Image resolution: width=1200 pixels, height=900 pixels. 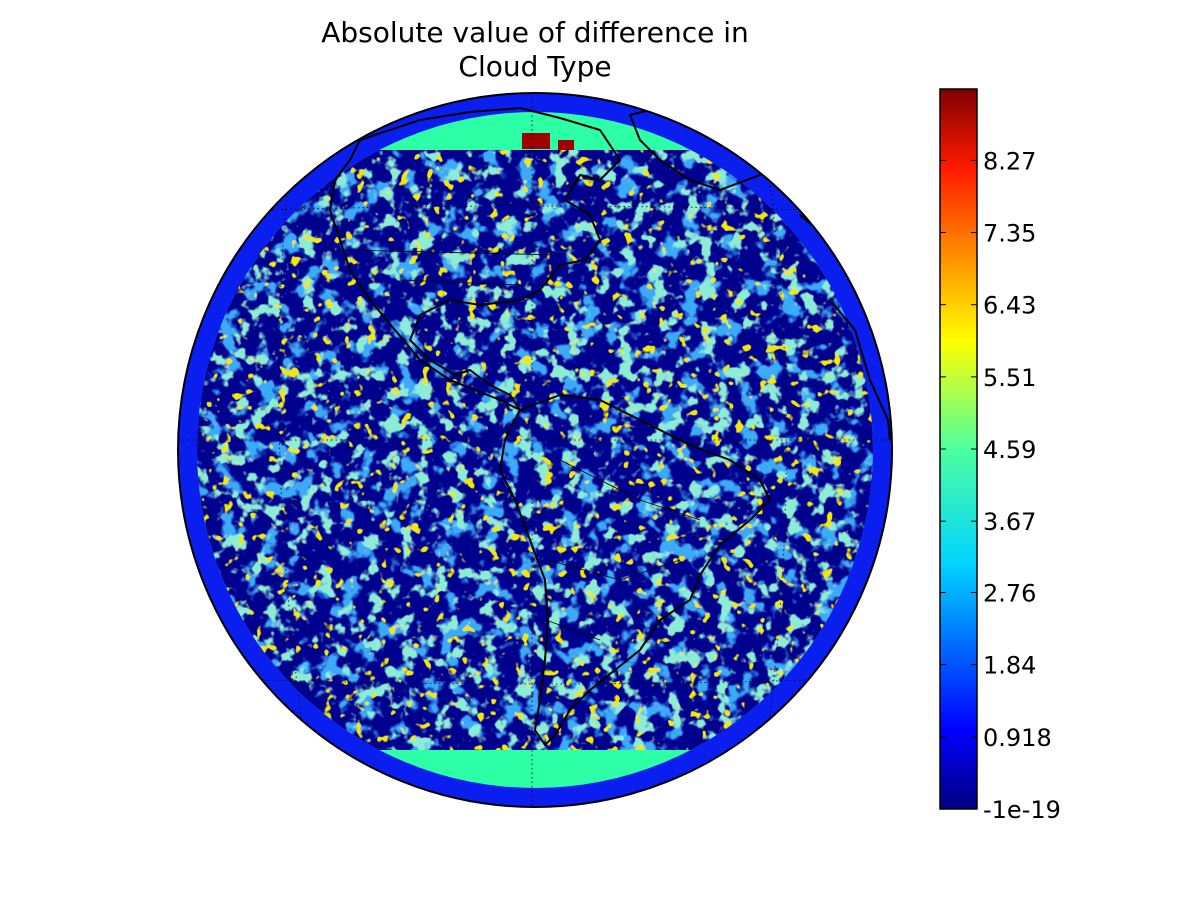 What do you see at coordinates (1009, 594) in the screenshot?
I see `colorbar-tick-label: 2.76` at bounding box center [1009, 594].